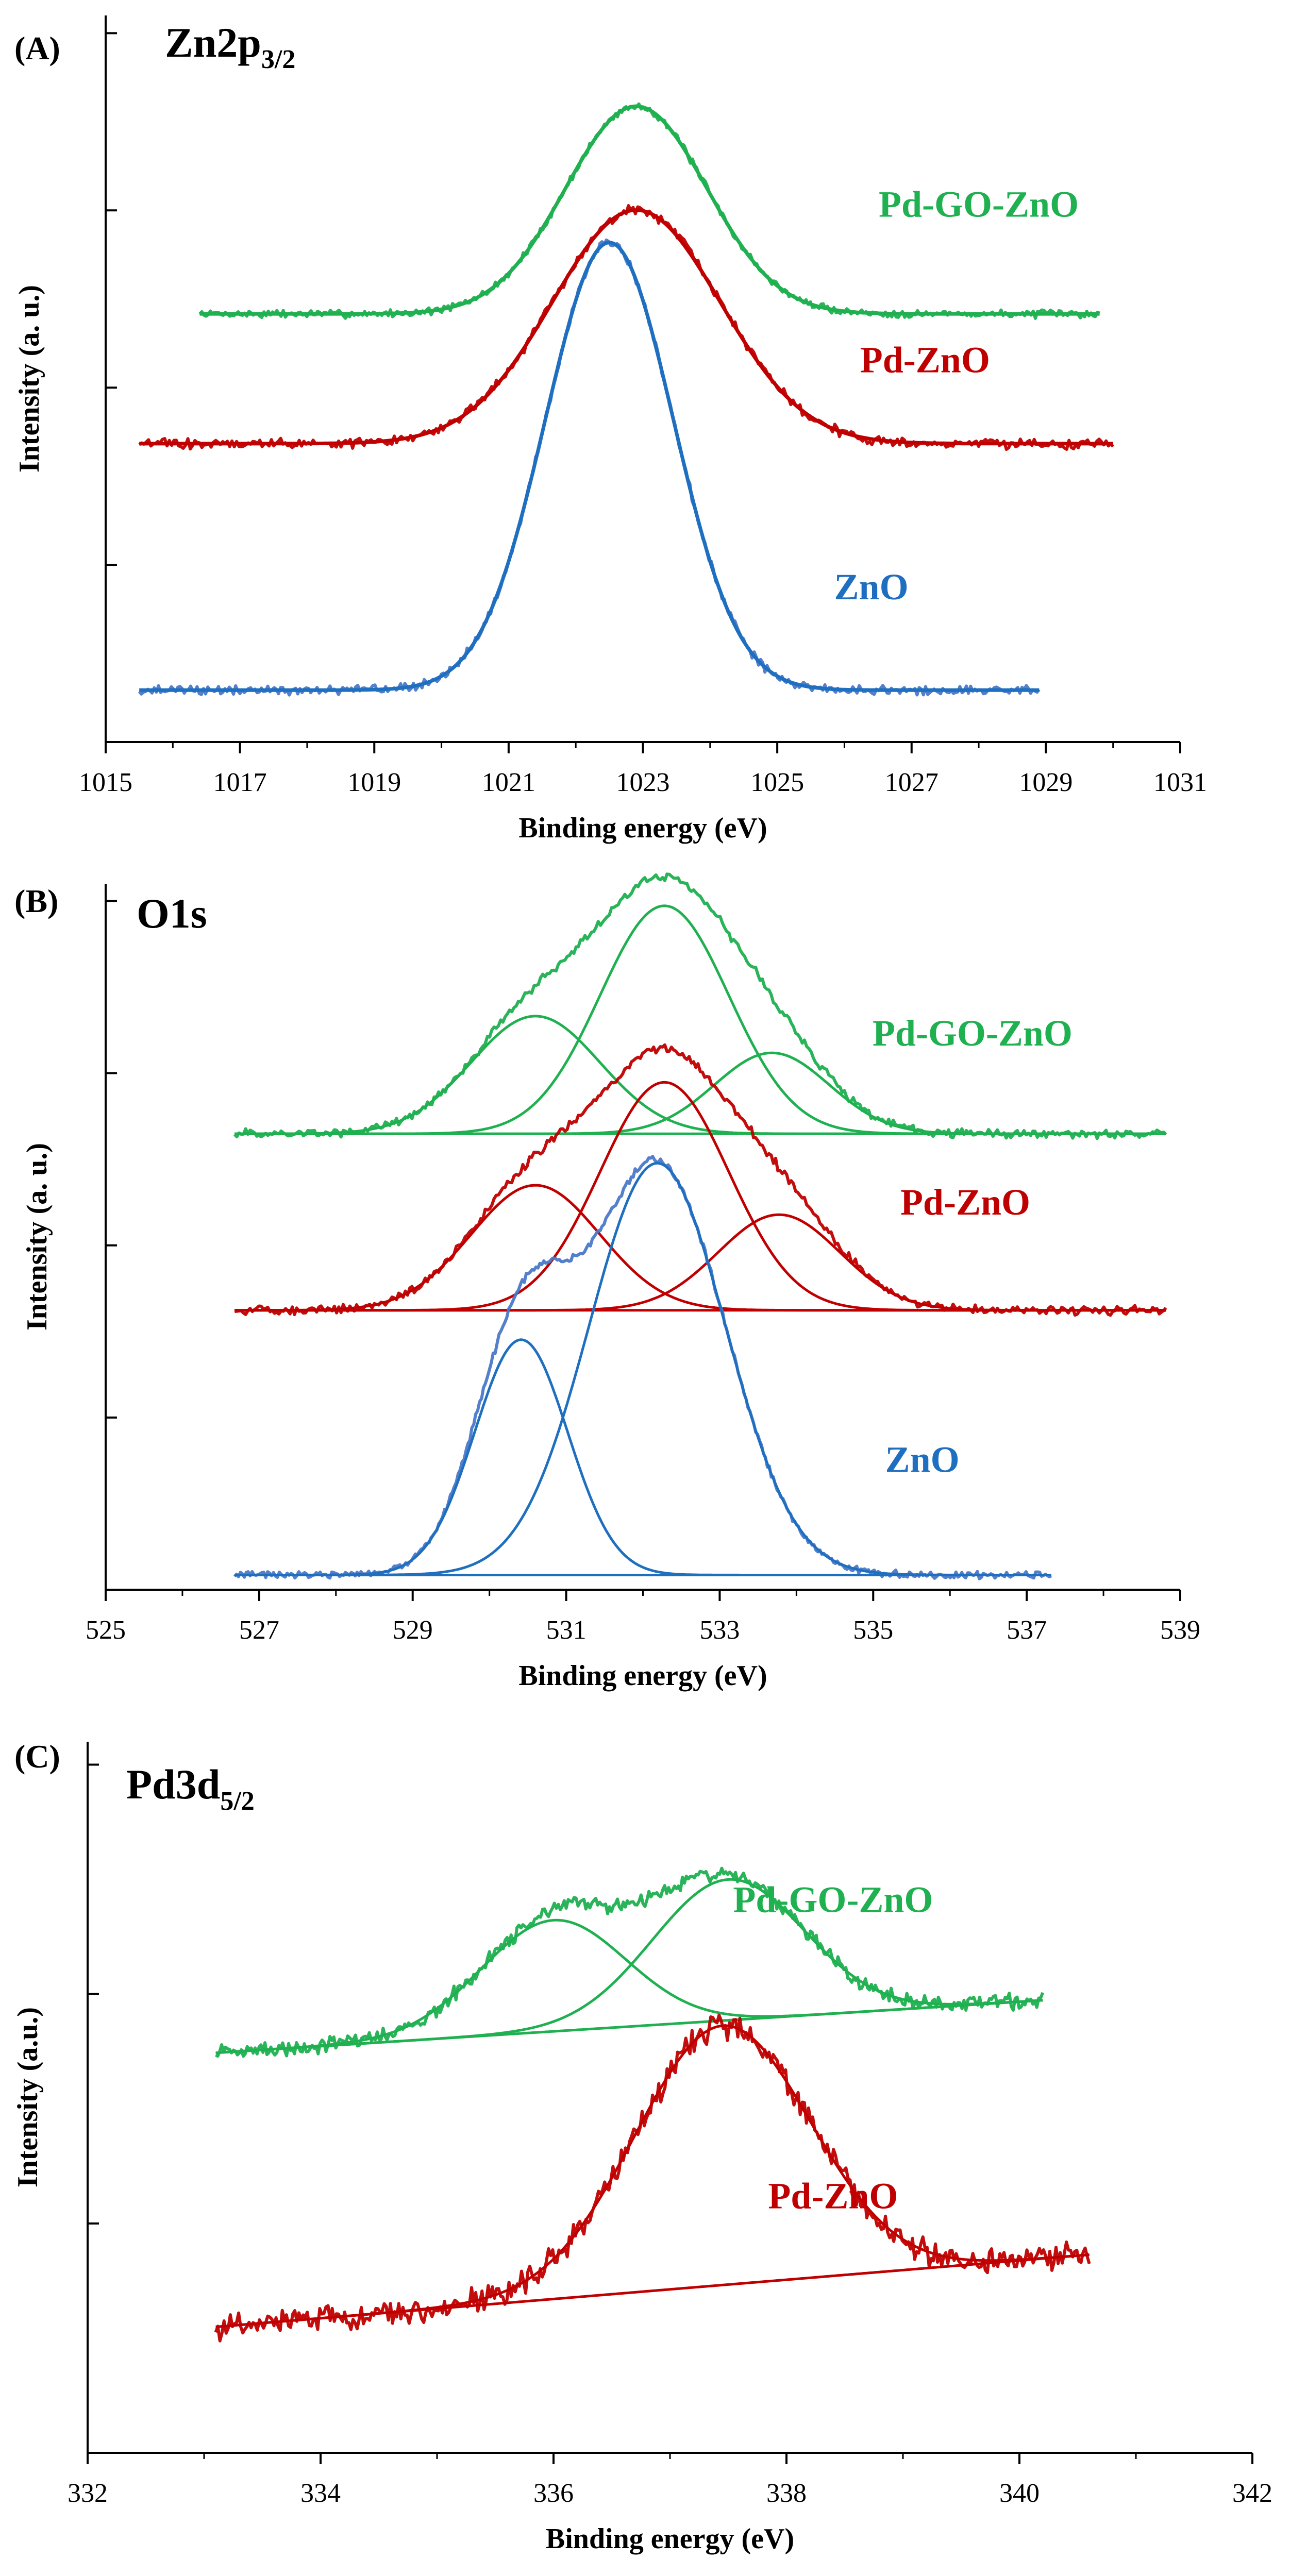 The image size is (1290, 2576). Describe the element at coordinates (566, 1630) in the screenshot. I see `x-tick-label: 531` at that location.